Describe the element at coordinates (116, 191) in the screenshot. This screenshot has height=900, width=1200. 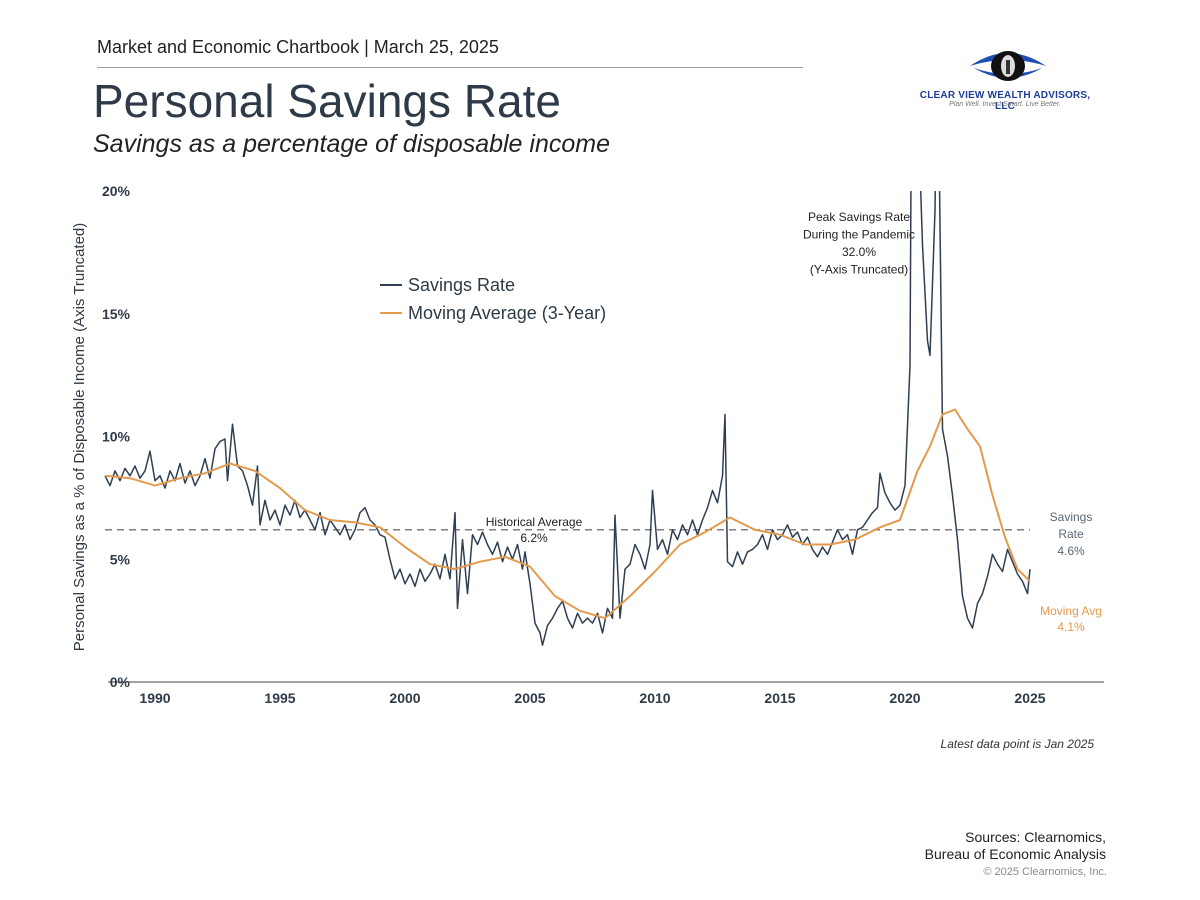
I see `y-tick-label: 20%` at that location.